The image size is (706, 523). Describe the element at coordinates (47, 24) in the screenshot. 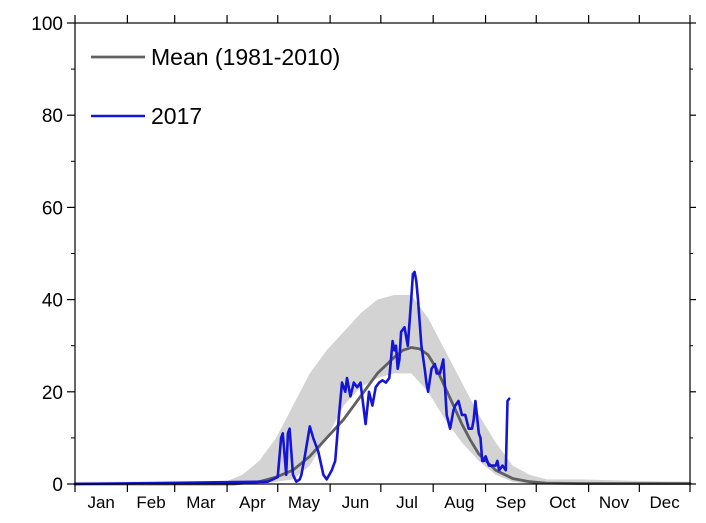

I see `y-tick-label: 100` at that location.